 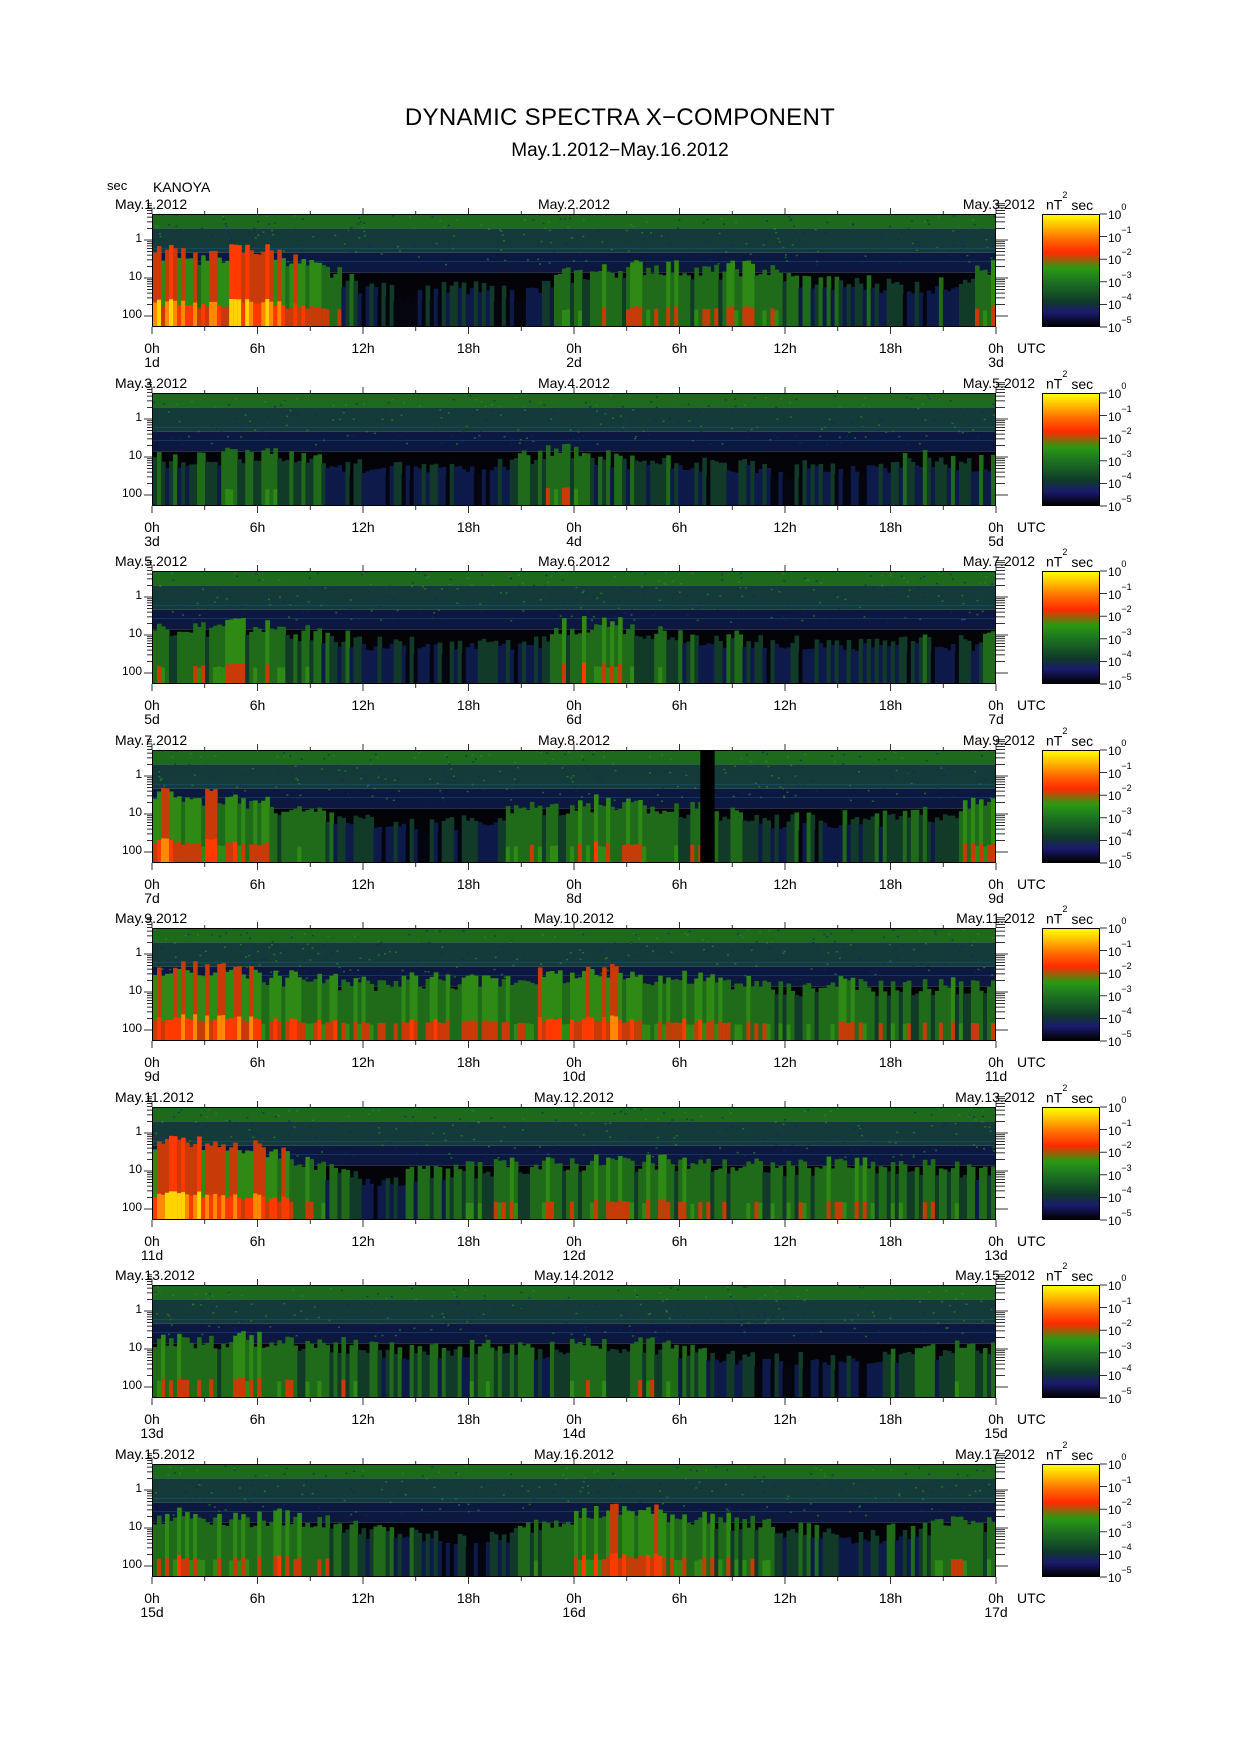 I want to click on colorbar-tick-label: 100, so click(x=1117, y=926).